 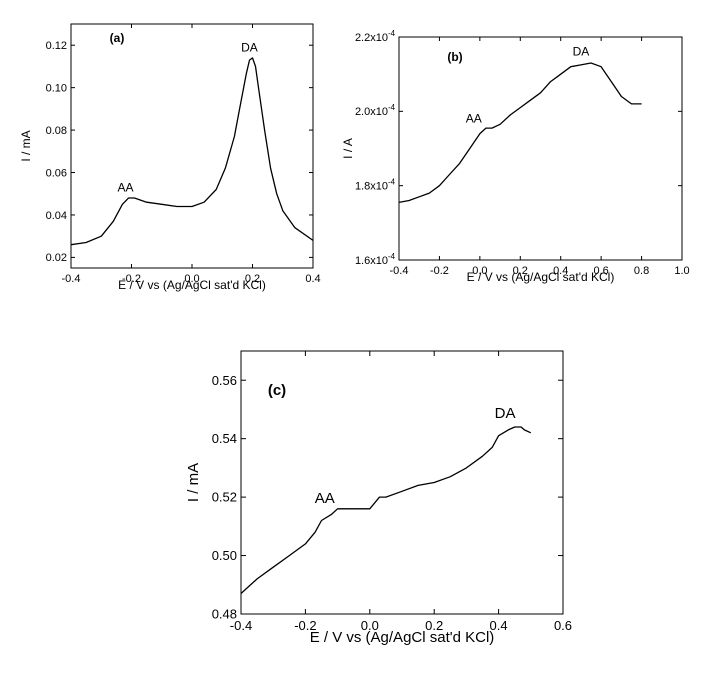 I want to click on panel-label: (b), so click(x=454, y=57).